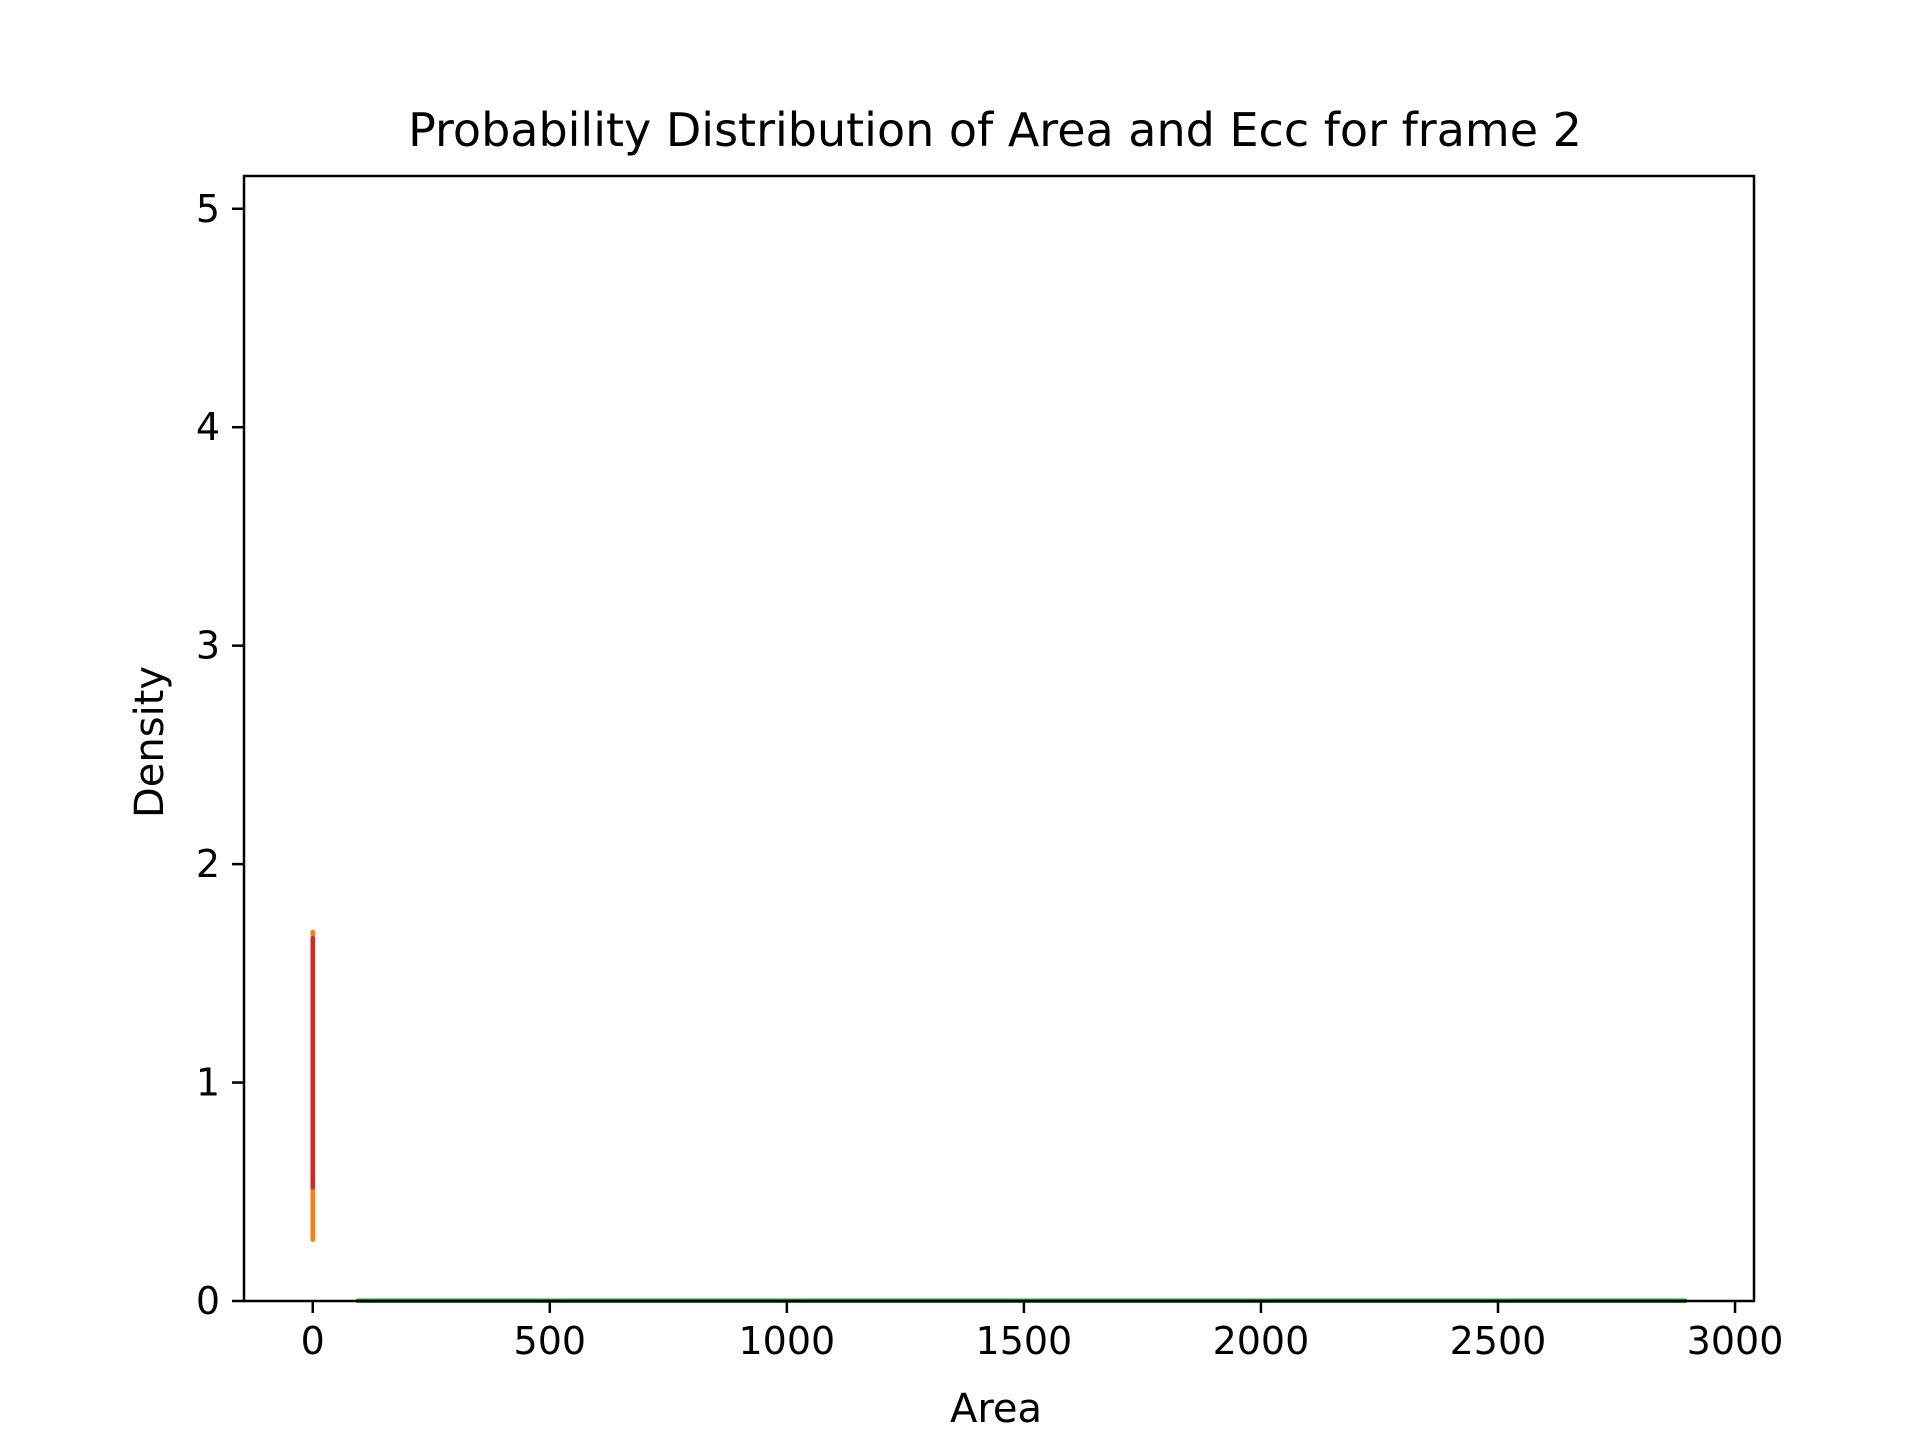  I want to click on y-axis-label: Density, so click(150, 742).